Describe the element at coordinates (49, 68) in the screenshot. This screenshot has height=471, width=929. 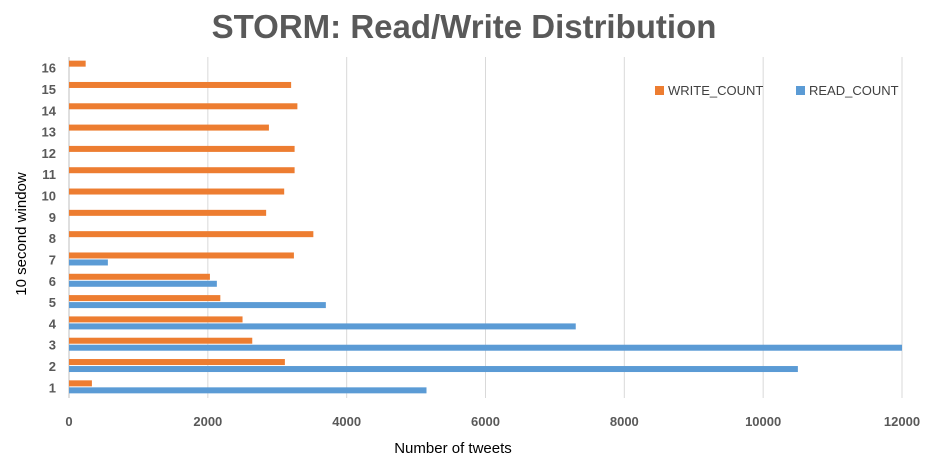
I see `y-tick-label: 16` at that location.